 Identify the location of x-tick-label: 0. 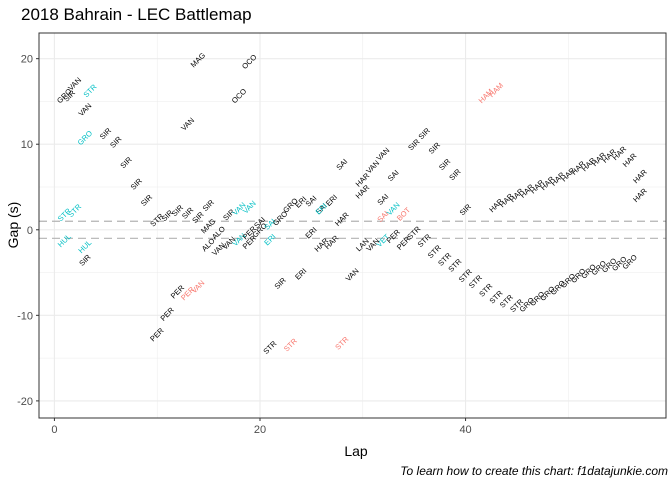
(54, 430).